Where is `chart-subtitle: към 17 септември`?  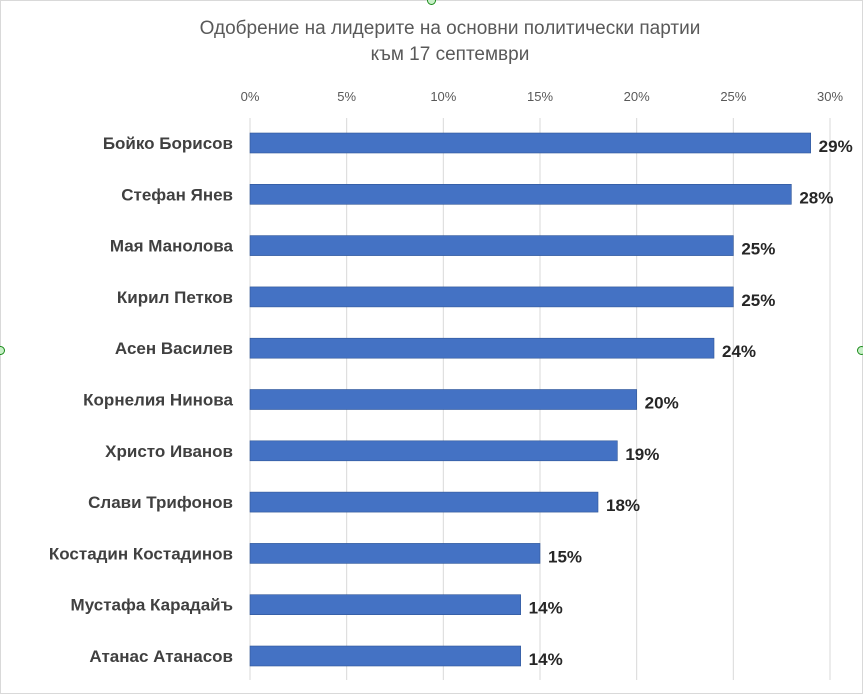 chart-subtitle: към 17 септември is located at coordinates (450, 54).